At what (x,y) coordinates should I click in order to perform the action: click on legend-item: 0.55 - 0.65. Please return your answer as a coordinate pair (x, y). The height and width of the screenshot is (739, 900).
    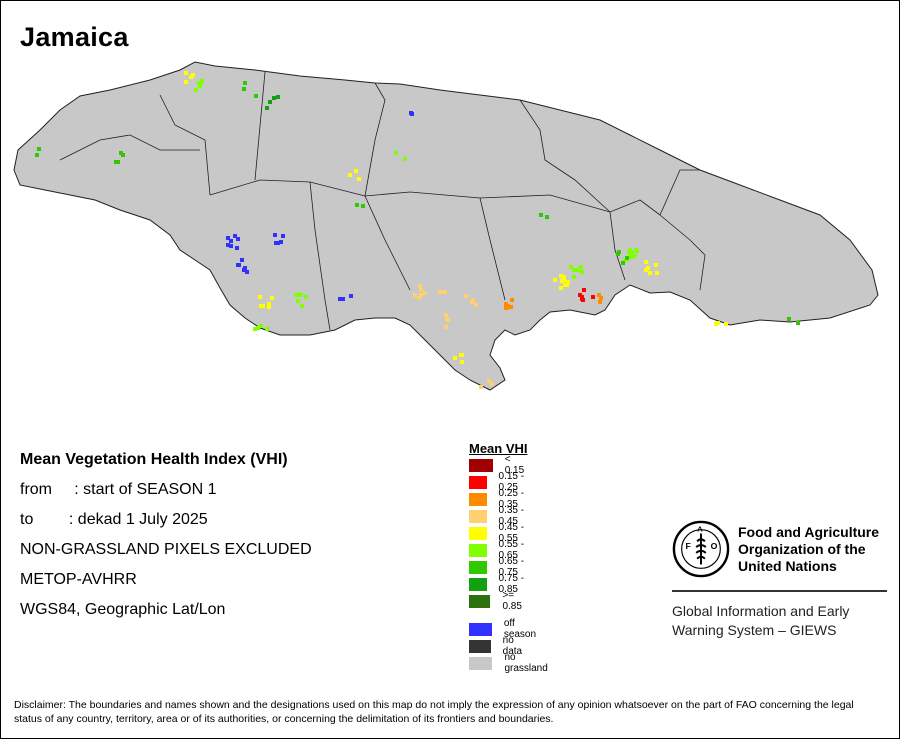
    Looking at the image, I should click on (498, 550).